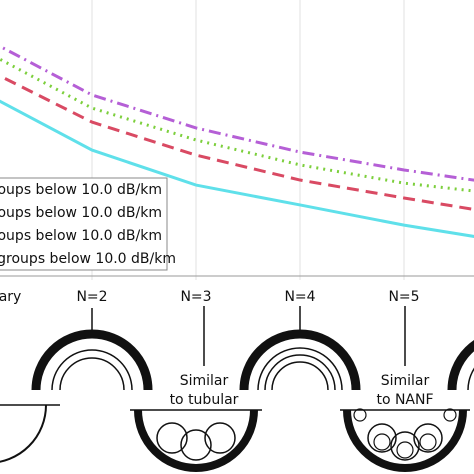 The width and height of the screenshot is (474, 474). Describe the element at coordinates (195, 297) in the screenshot. I see `x-tick-label: N=3` at that location.